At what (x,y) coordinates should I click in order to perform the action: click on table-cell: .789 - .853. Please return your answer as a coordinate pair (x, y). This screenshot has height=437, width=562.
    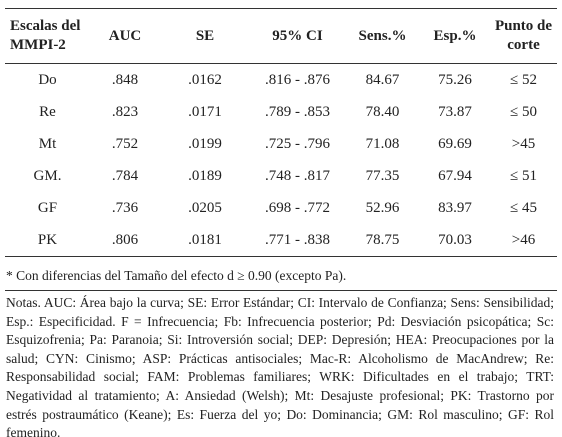
    Looking at the image, I should click on (297, 111).